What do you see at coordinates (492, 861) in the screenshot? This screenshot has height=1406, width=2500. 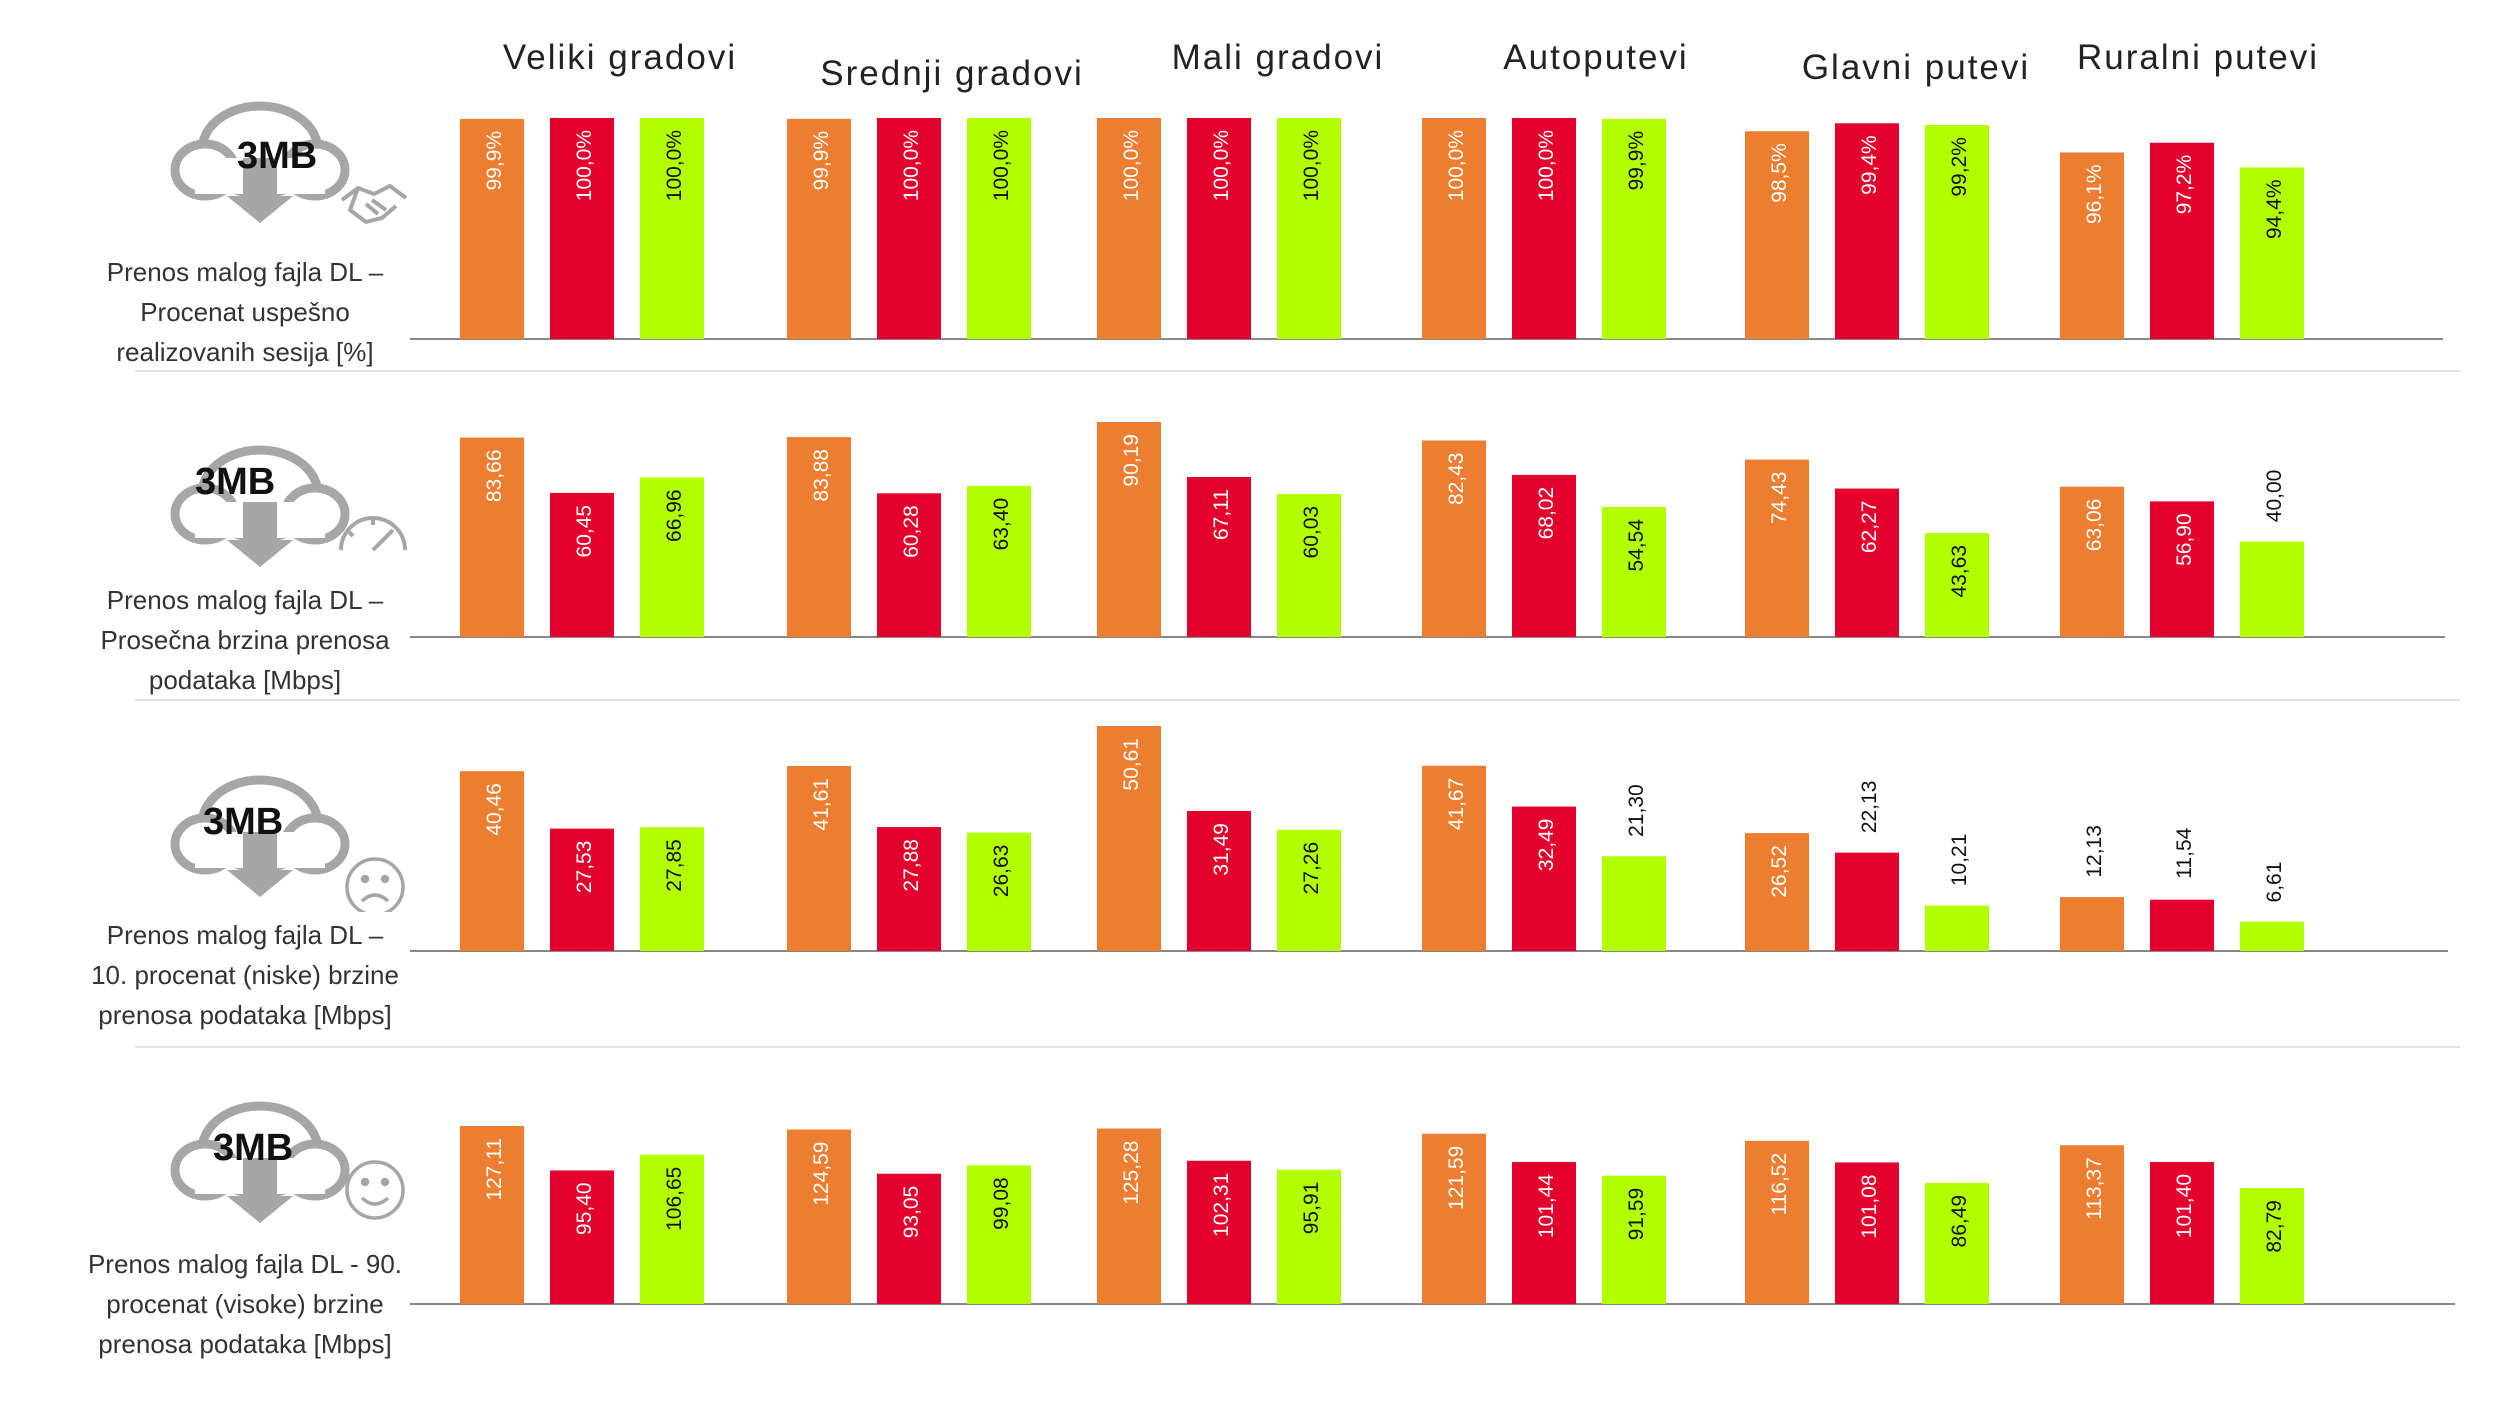 I see `bar-row3-veliki-gradovi-op1` at bounding box center [492, 861].